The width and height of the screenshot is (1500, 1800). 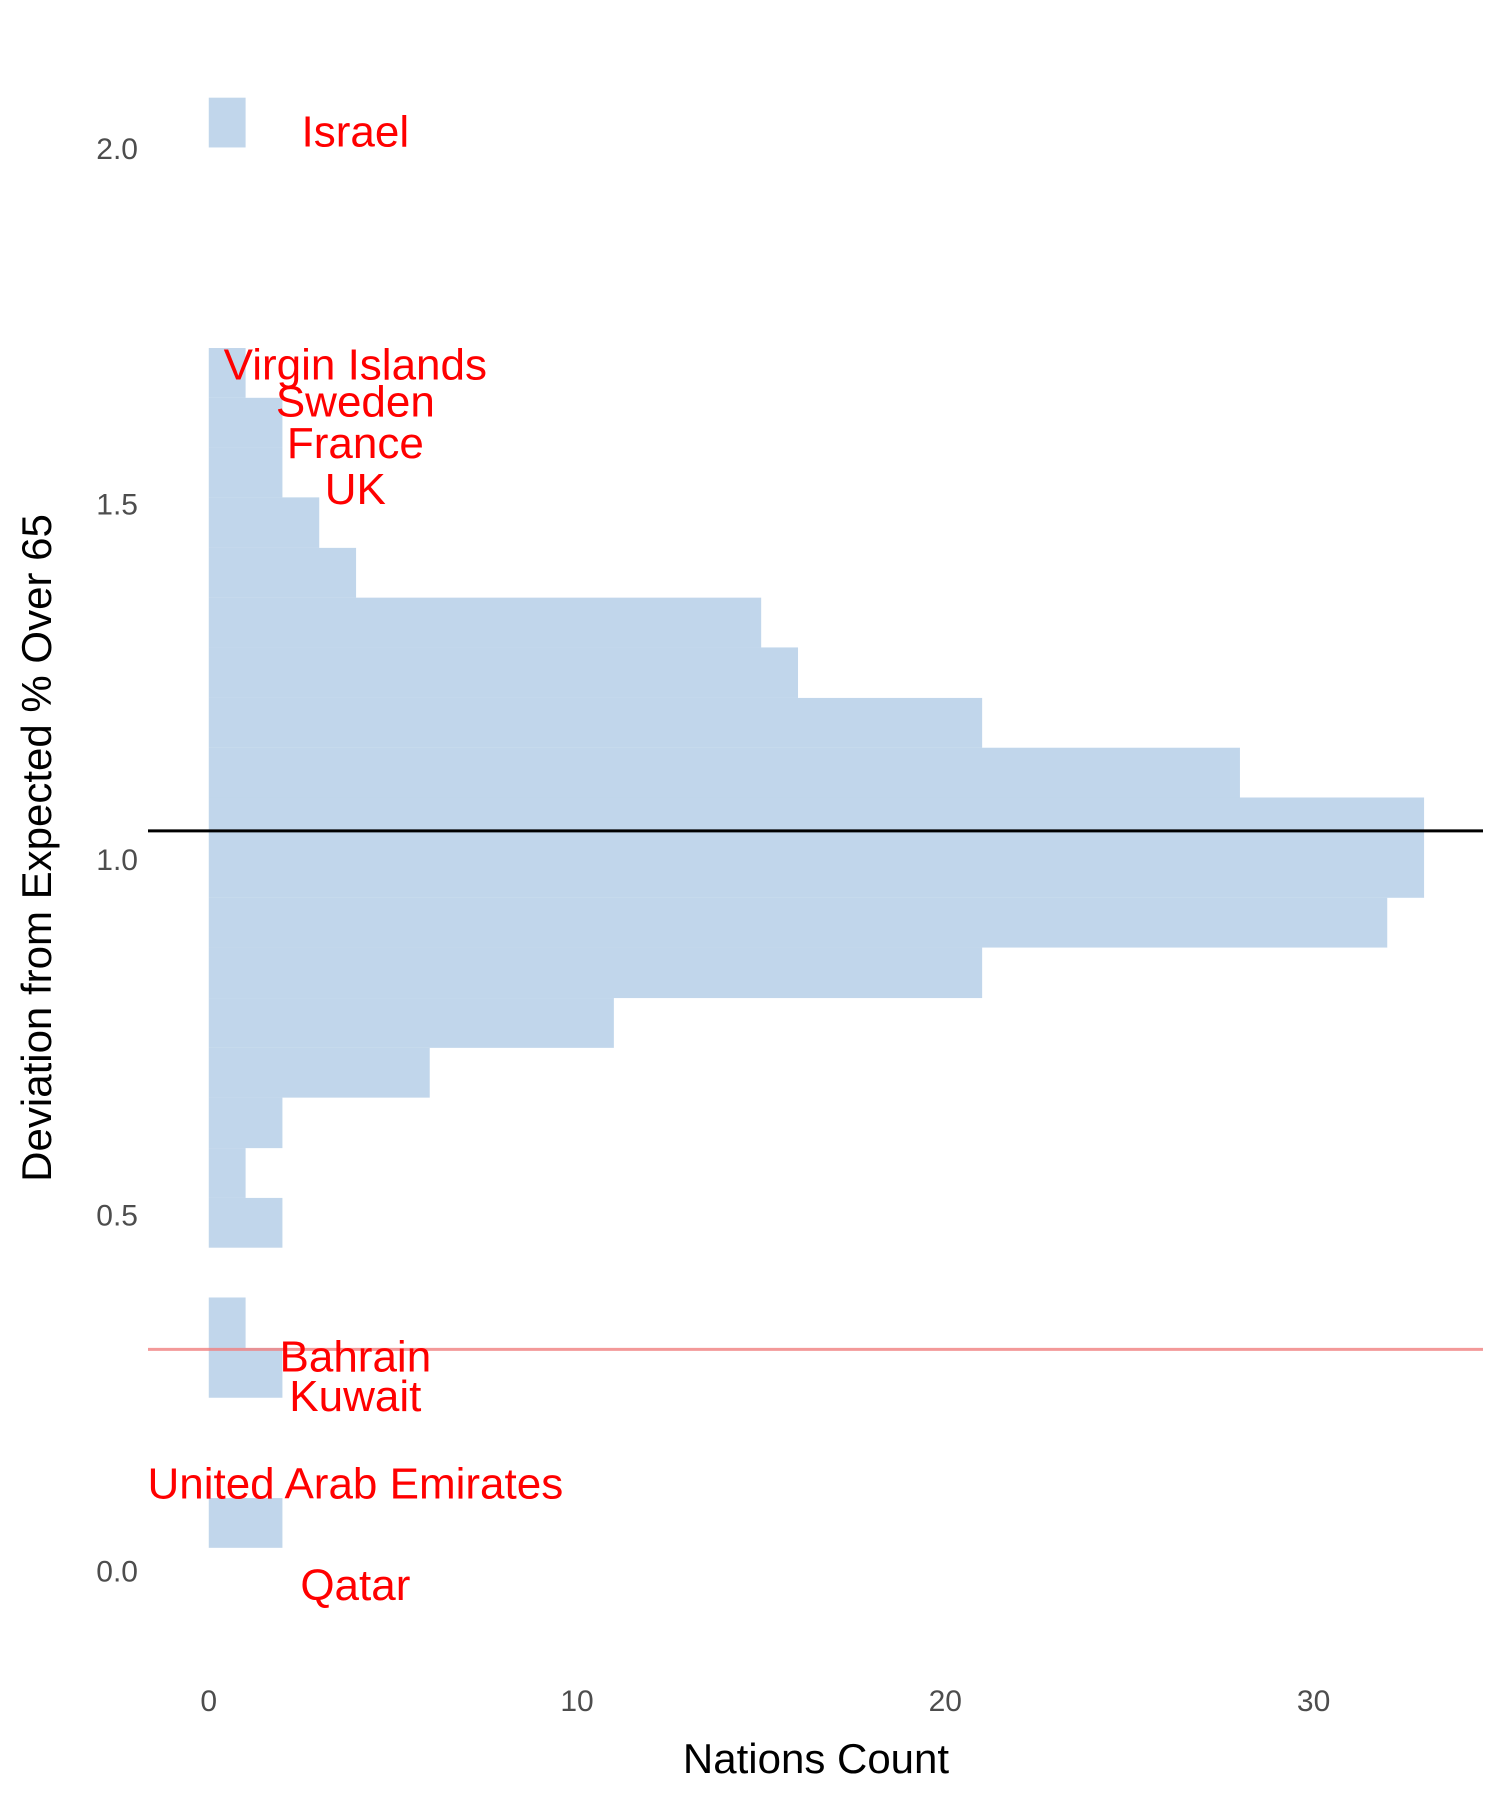 I want to click on annotation: Israel, so click(x=356, y=131).